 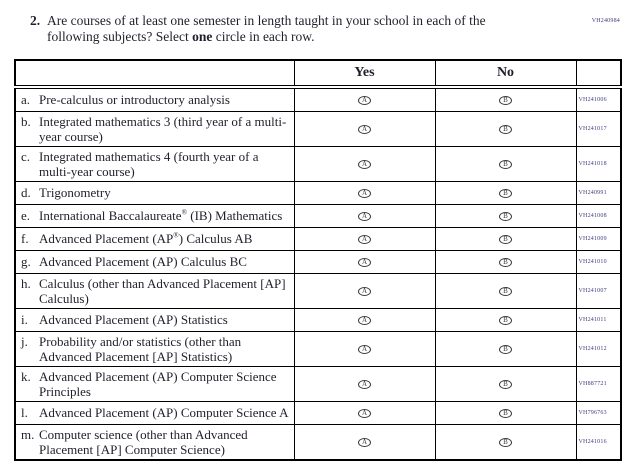 What do you see at coordinates (598, 383) in the screenshot?
I see `row-code: VH887721` at bounding box center [598, 383].